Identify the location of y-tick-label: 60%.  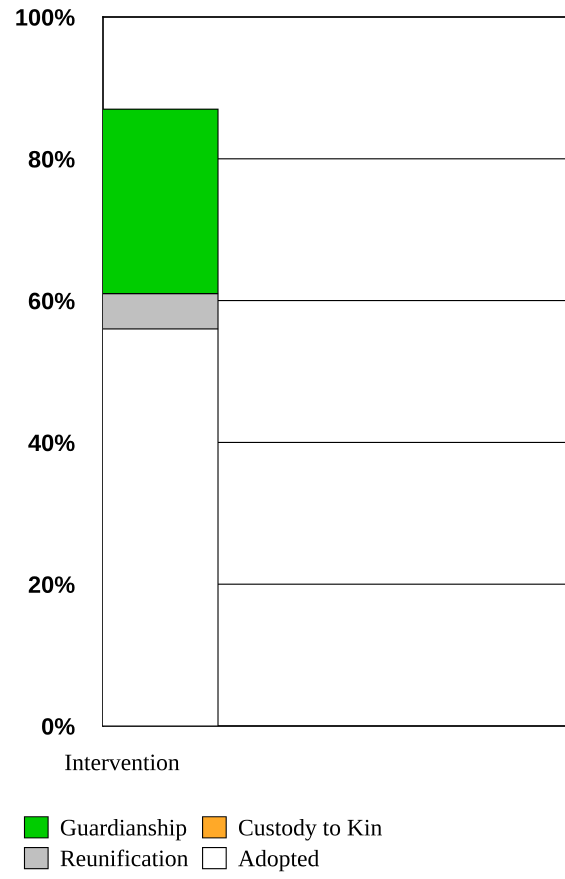
(51, 301).